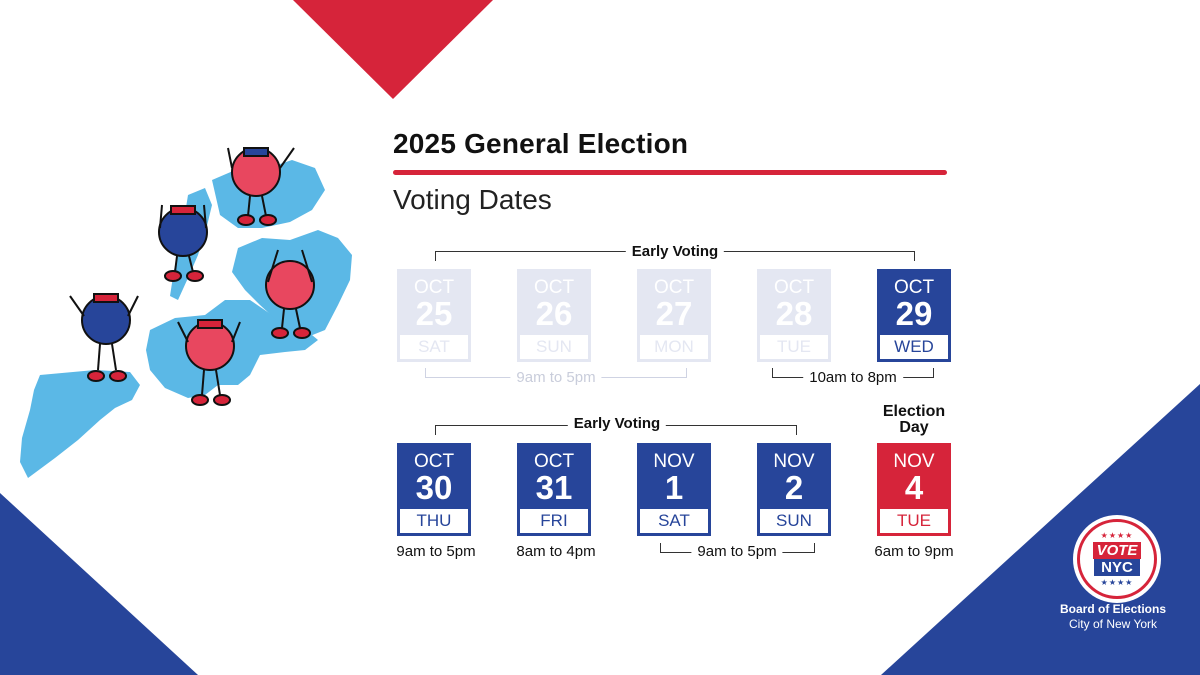 This screenshot has width=1200, height=675. I want to click on logo-stars-bottom: ★★★★, so click(1117, 582).